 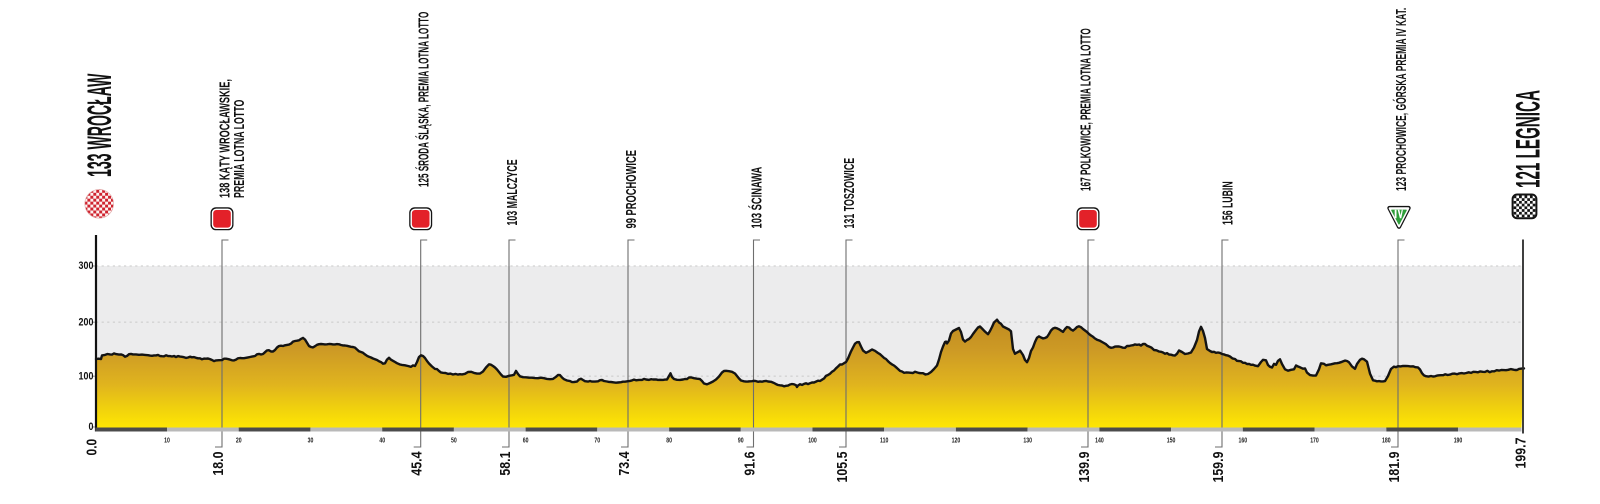 What do you see at coordinates (224, 138) in the screenshot?
I see `svg-text: 138 KĄTY WROCŁAWSKIE,` at bounding box center [224, 138].